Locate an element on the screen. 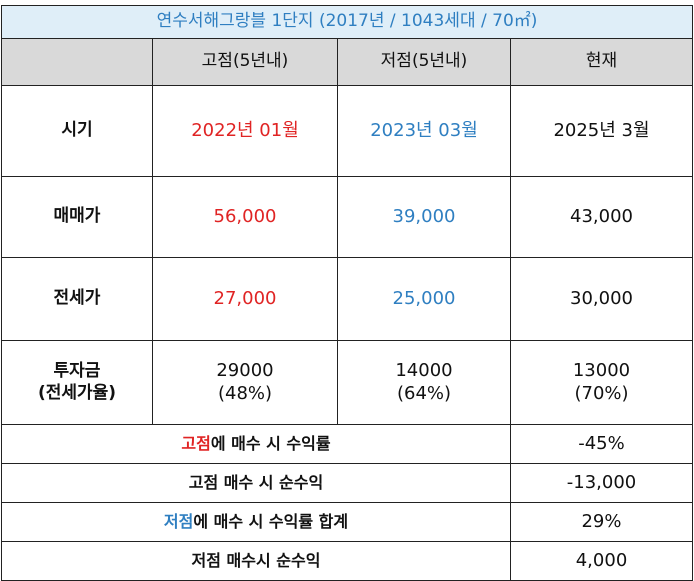 The height and width of the screenshot is (581, 694). cell-line: (70%) is located at coordinates (601, 393).